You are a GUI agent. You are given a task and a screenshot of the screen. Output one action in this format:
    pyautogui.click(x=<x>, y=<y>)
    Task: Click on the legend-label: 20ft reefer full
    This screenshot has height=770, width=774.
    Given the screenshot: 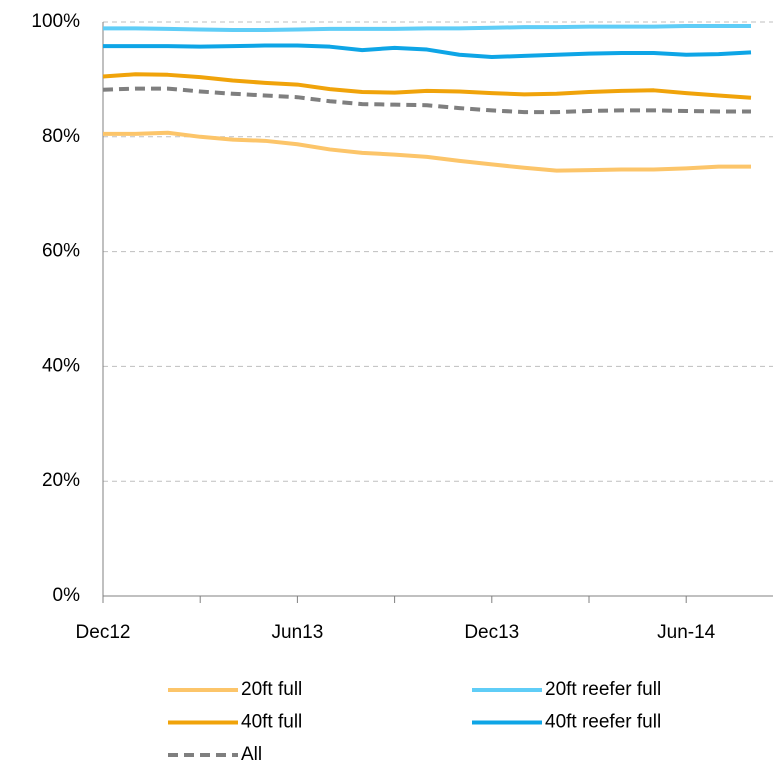 What is the action you would take?
    pyautogui.click(x=603, y=689)
    